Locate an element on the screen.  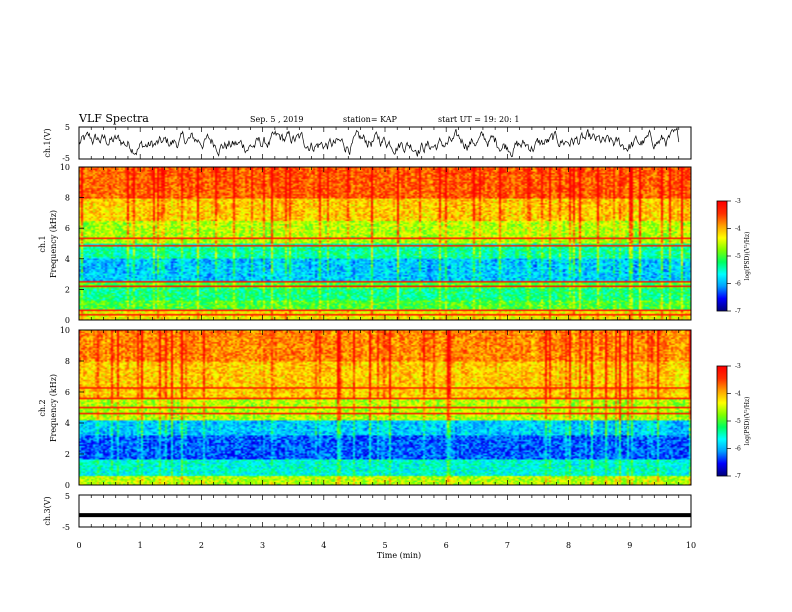
ch1-colorbar-tick-label: -4 is located at coordinates (738, 229).